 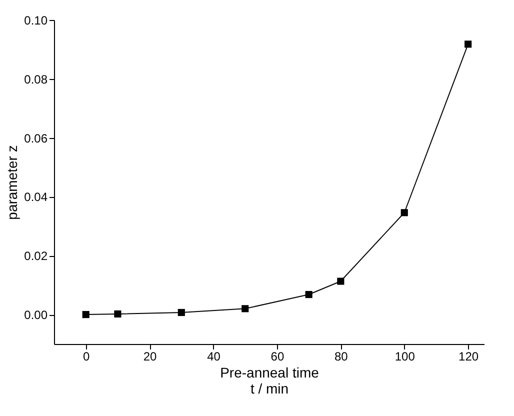 I want to click on x-tick-label: 60, so click(x=277, y=357).